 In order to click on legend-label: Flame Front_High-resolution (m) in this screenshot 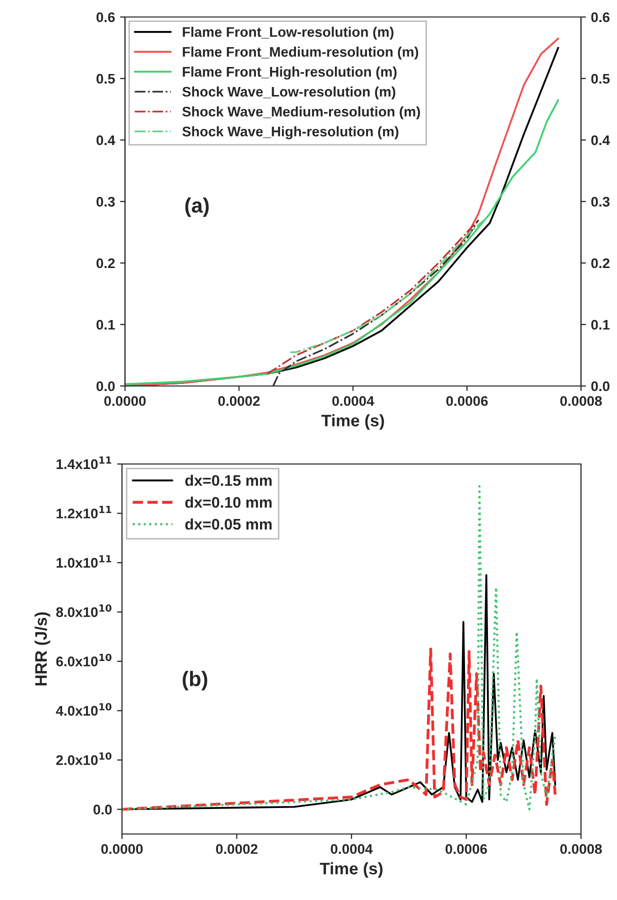, I will do `click(289, 73)`.